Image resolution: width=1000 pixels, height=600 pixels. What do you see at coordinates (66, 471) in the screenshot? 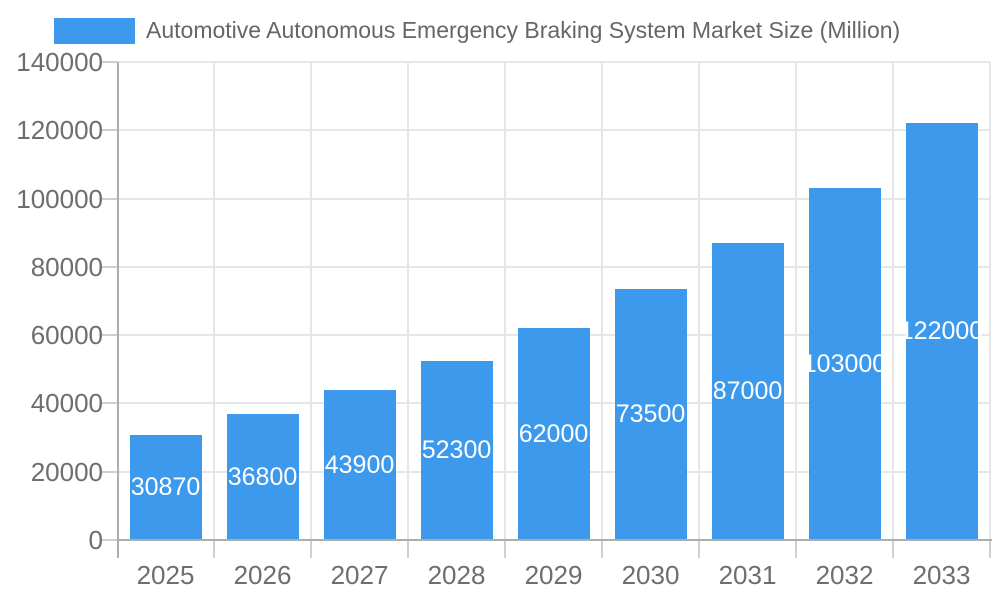
I see `y-axis-label: 20000` at bounding box center [66, 471].